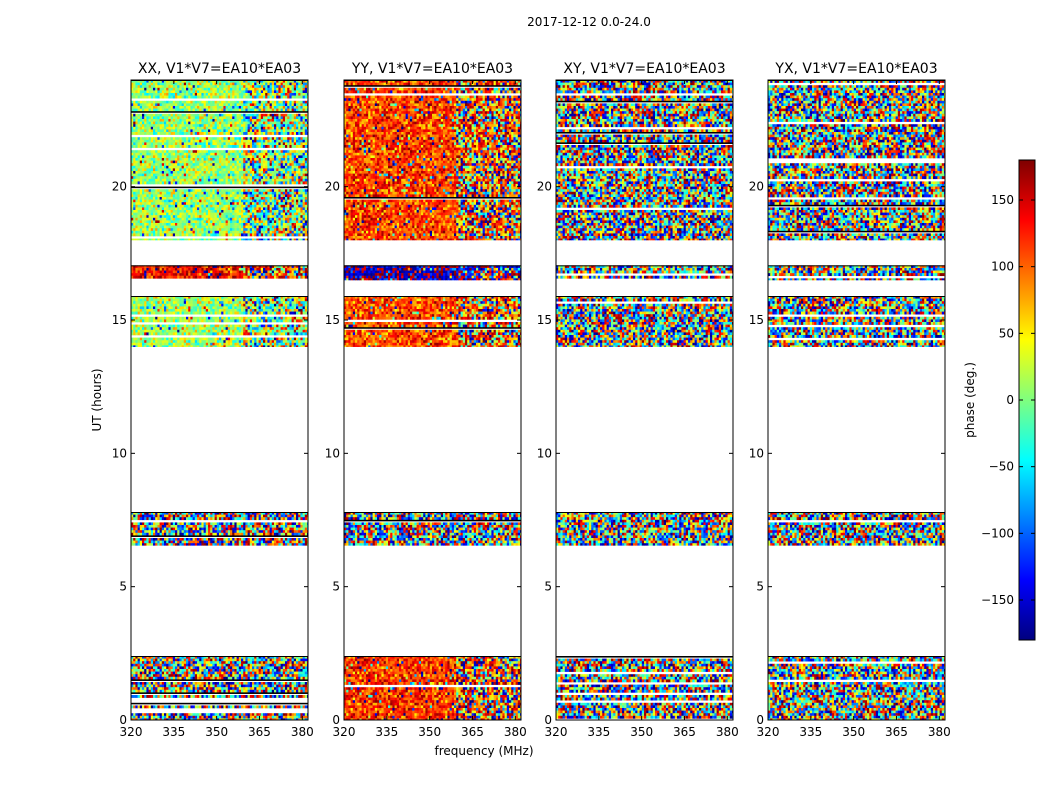  I want to click on panel-yy-frame, so click(432, 400).